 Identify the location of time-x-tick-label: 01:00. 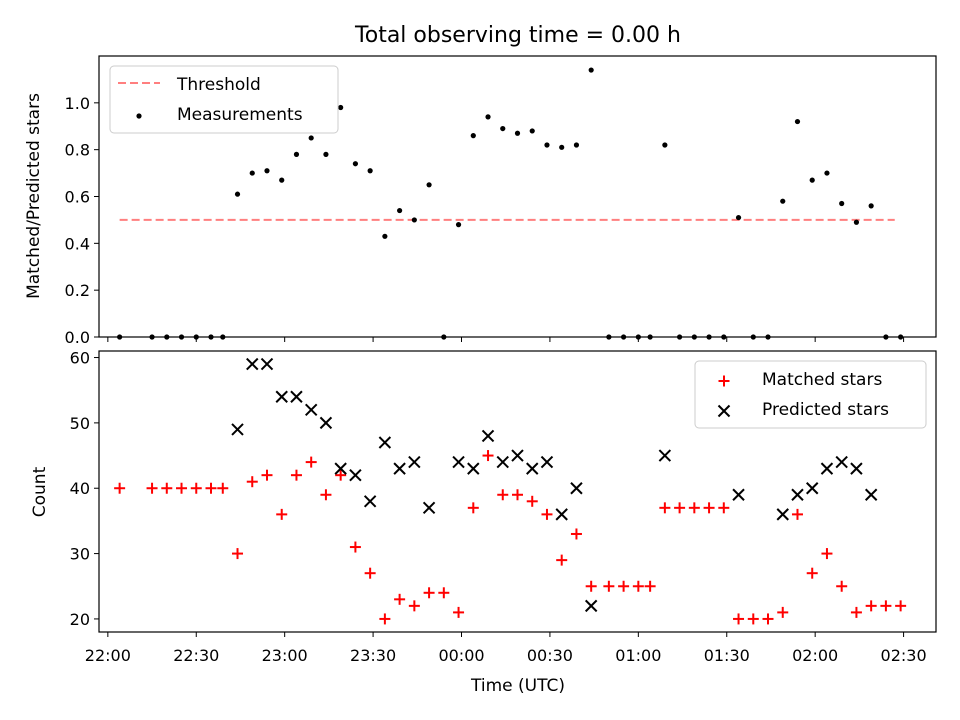
(638, 655).